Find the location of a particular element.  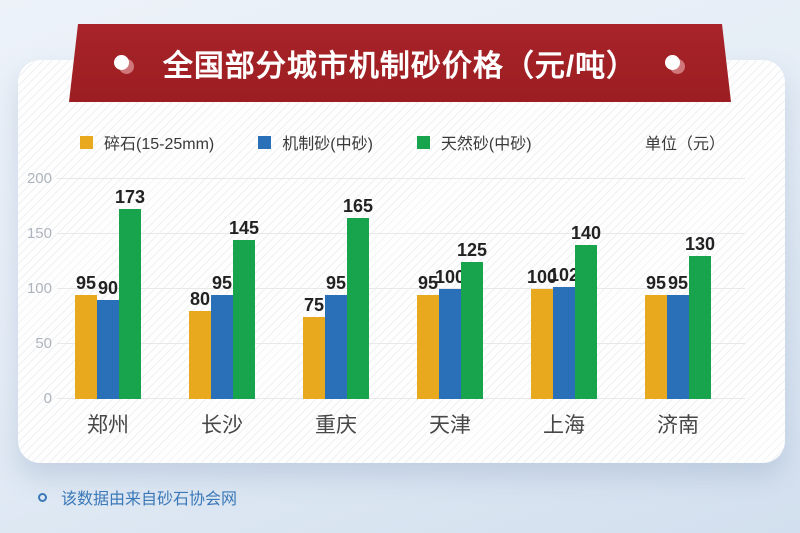

bar-group: 95 100 125 is located at coordinates (452, 319).